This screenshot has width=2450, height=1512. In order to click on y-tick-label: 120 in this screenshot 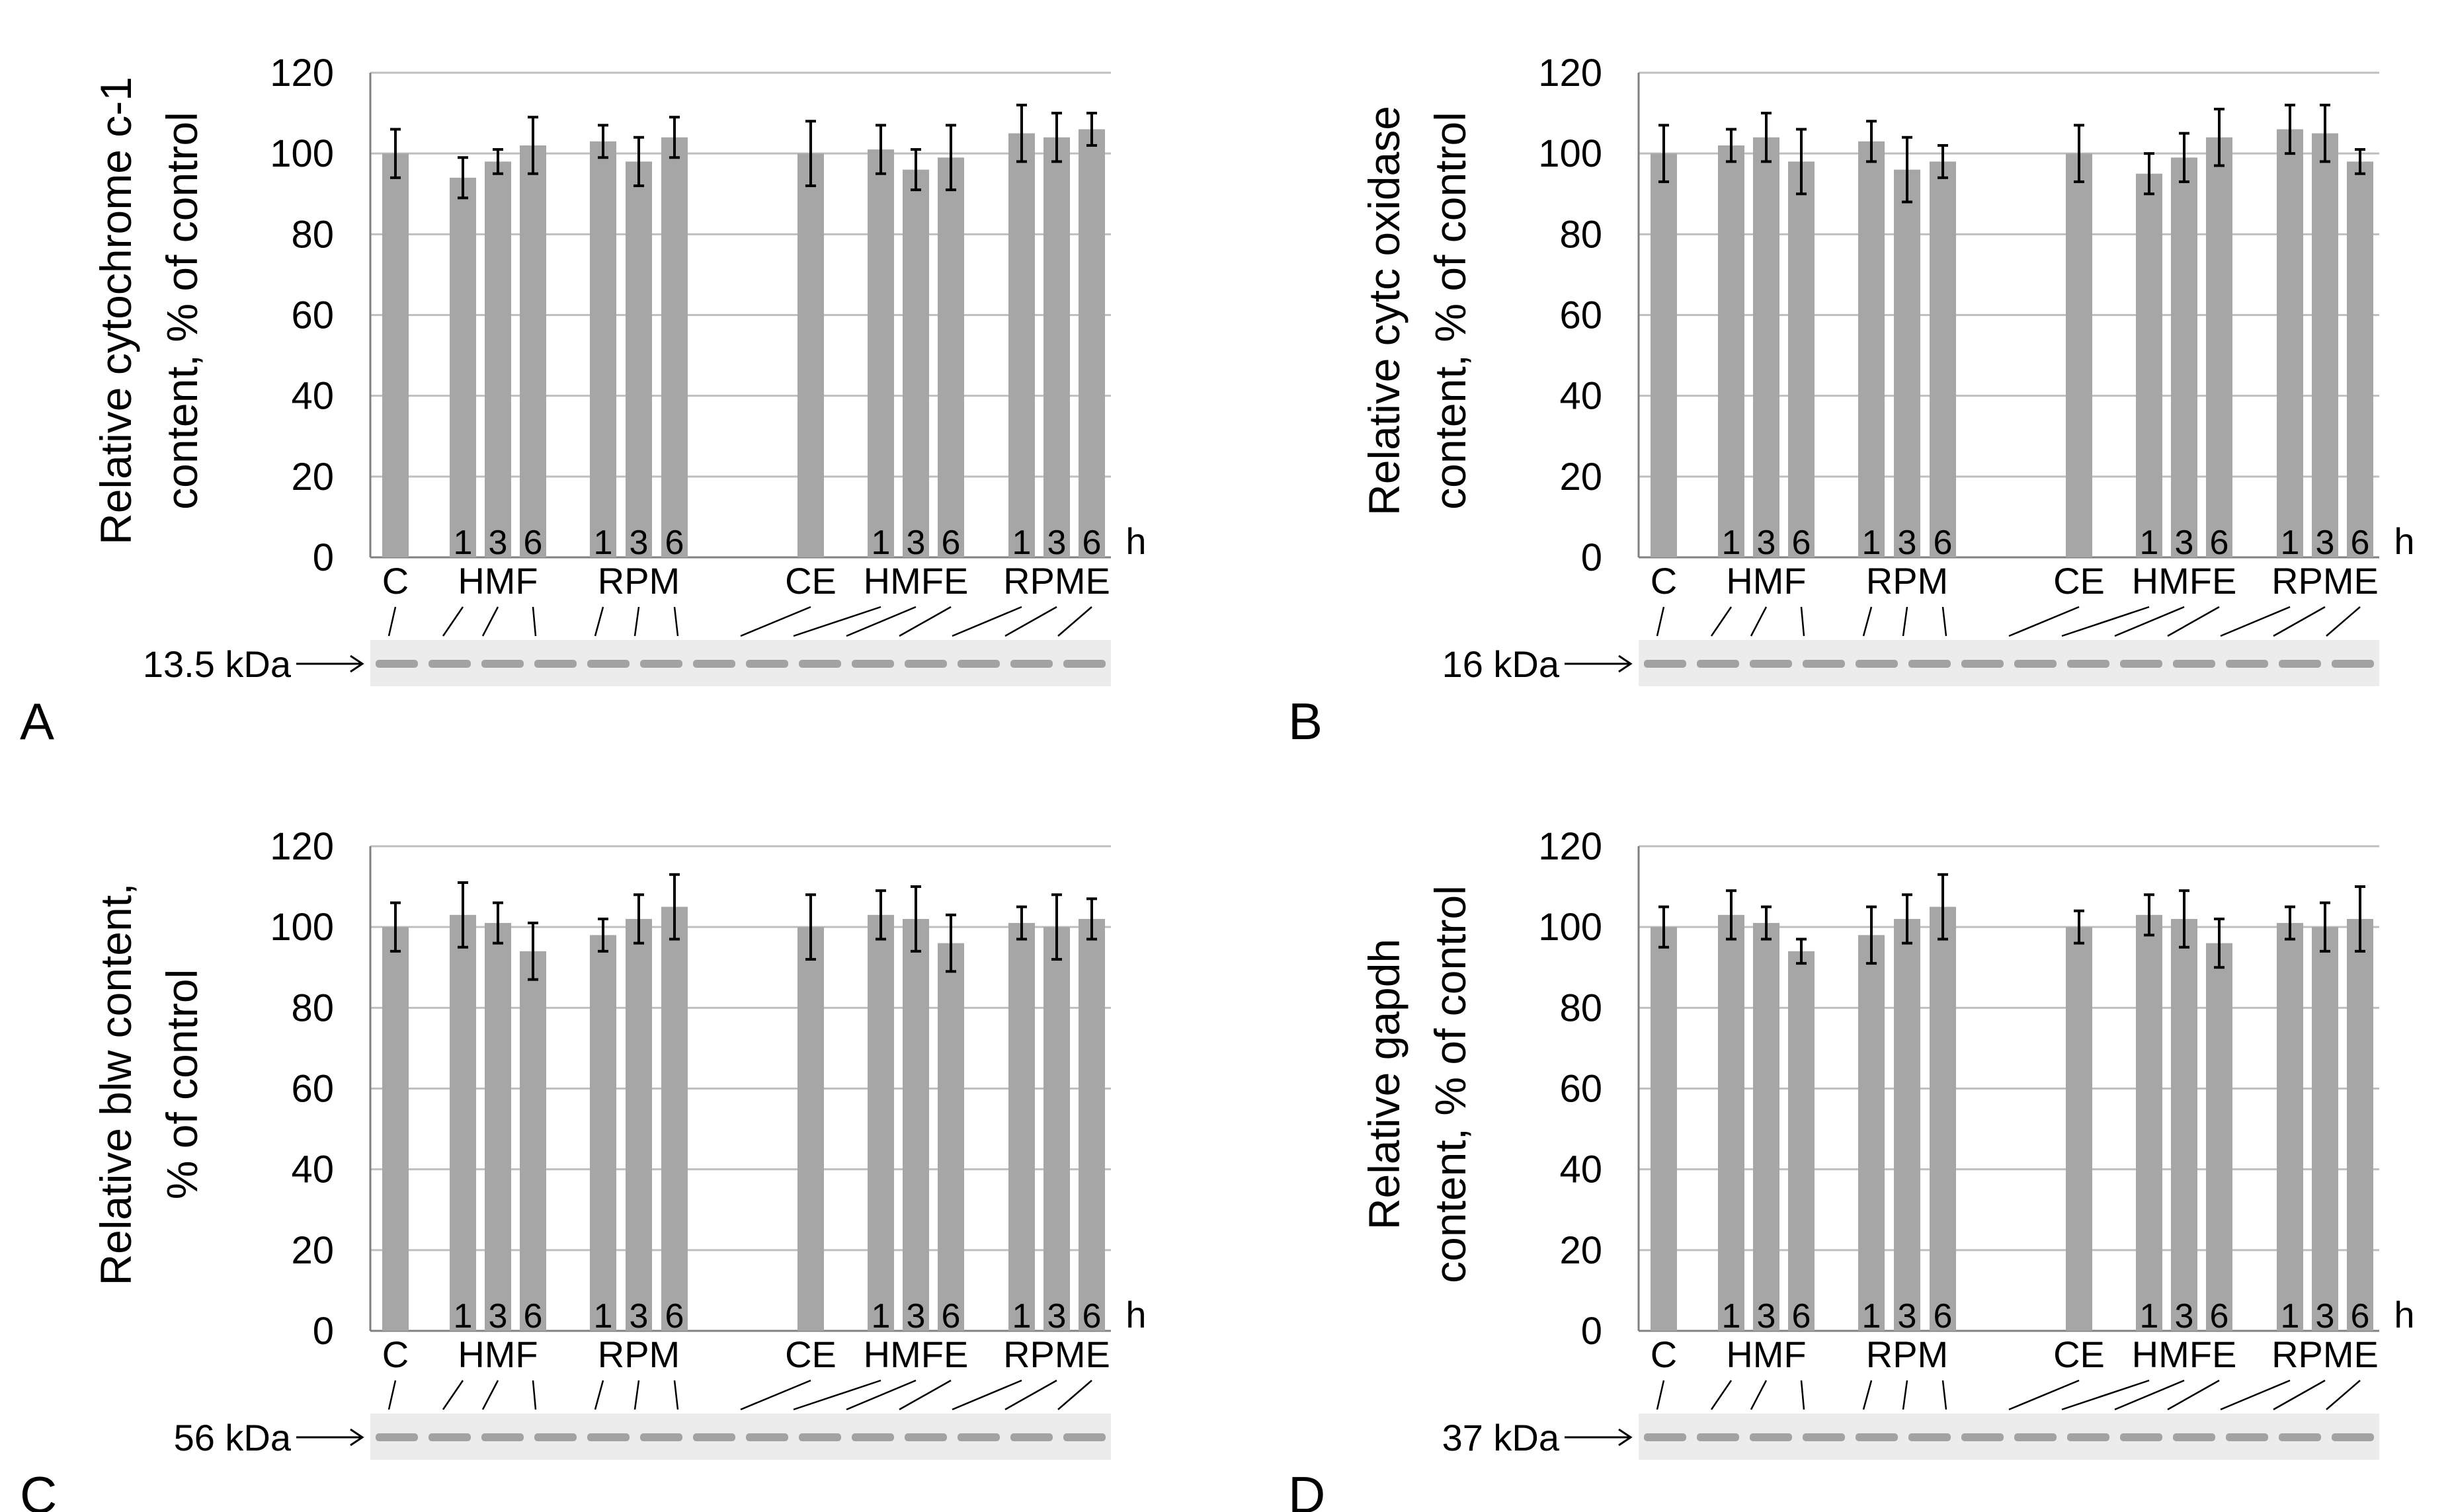, I will do `click(1570, 73)`.